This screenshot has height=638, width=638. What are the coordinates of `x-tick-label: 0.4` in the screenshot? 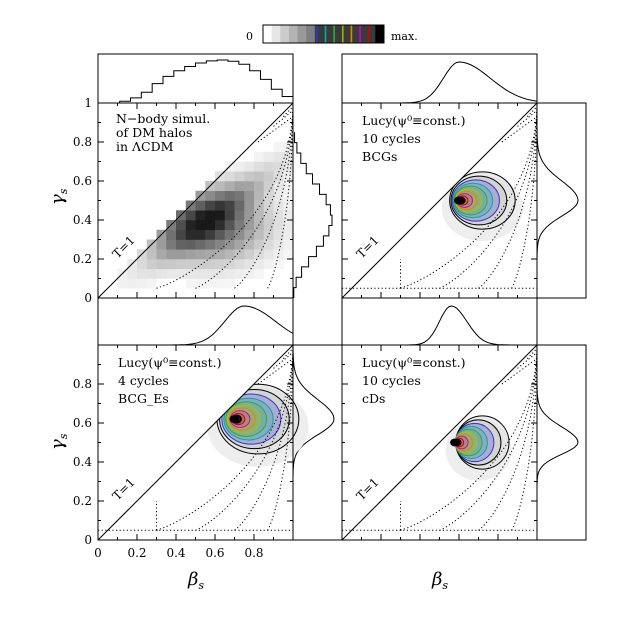 It's located at (175, 553).